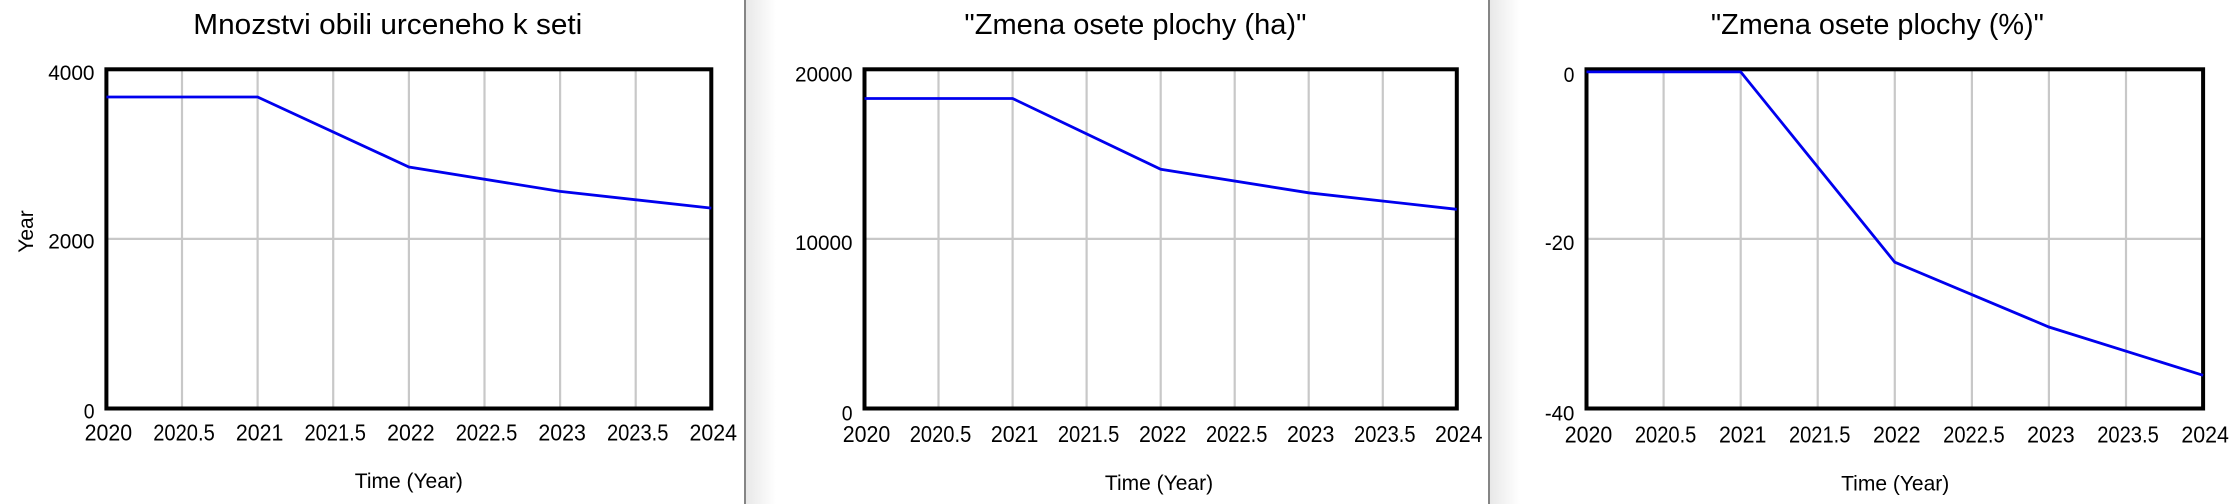 This screenshot has height=504, width=2232. I want to click on svg-text: -20, so click(1560, 243).